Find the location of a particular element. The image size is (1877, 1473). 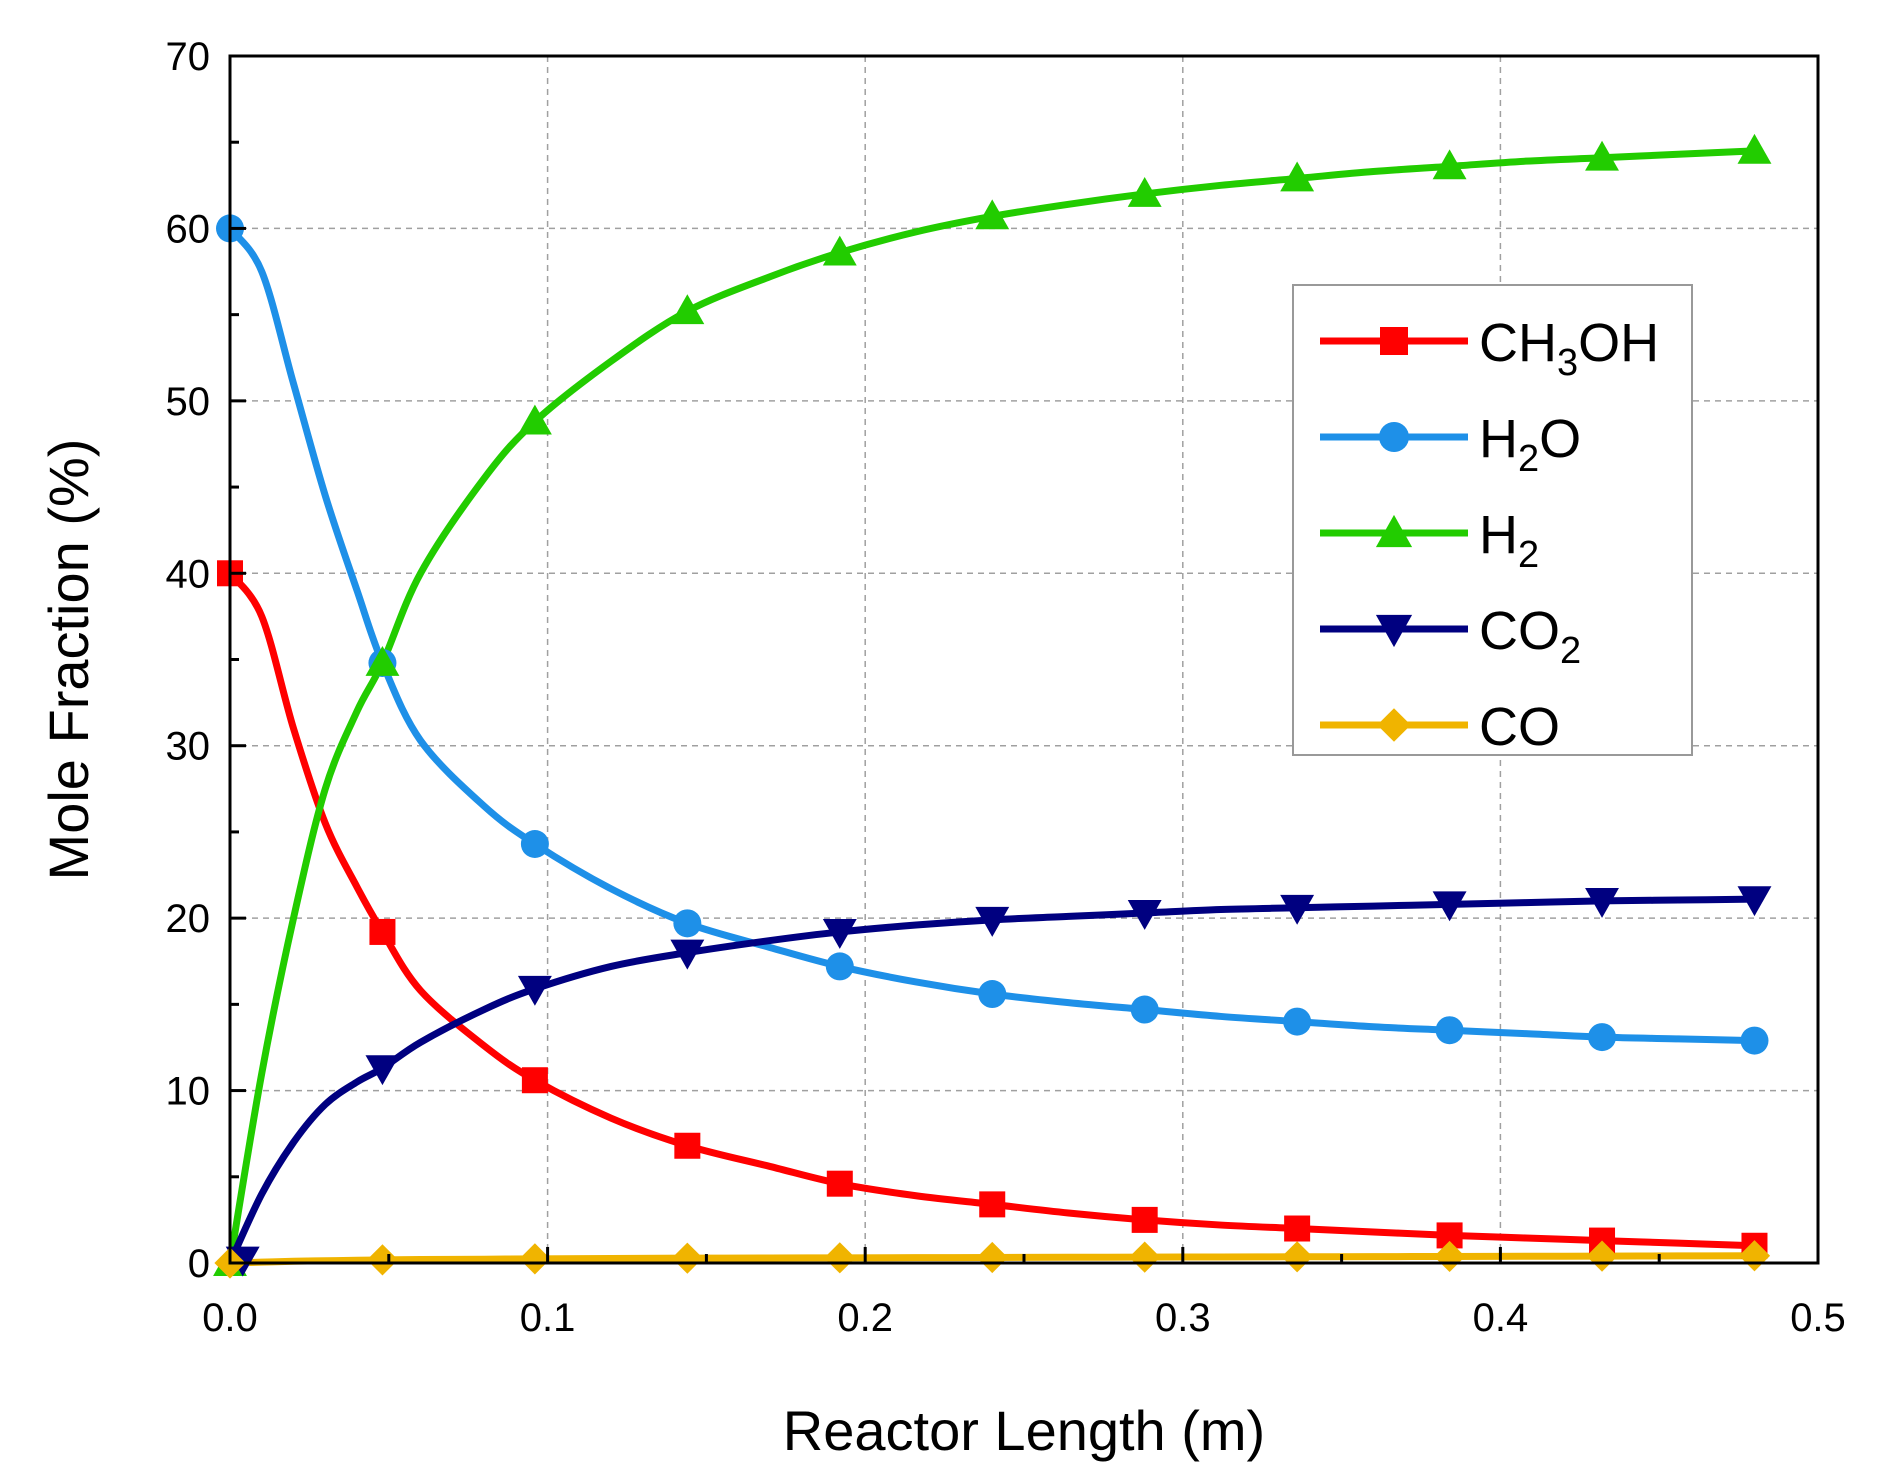

y-tick-label: 50 is located at coordinates (188, 402).